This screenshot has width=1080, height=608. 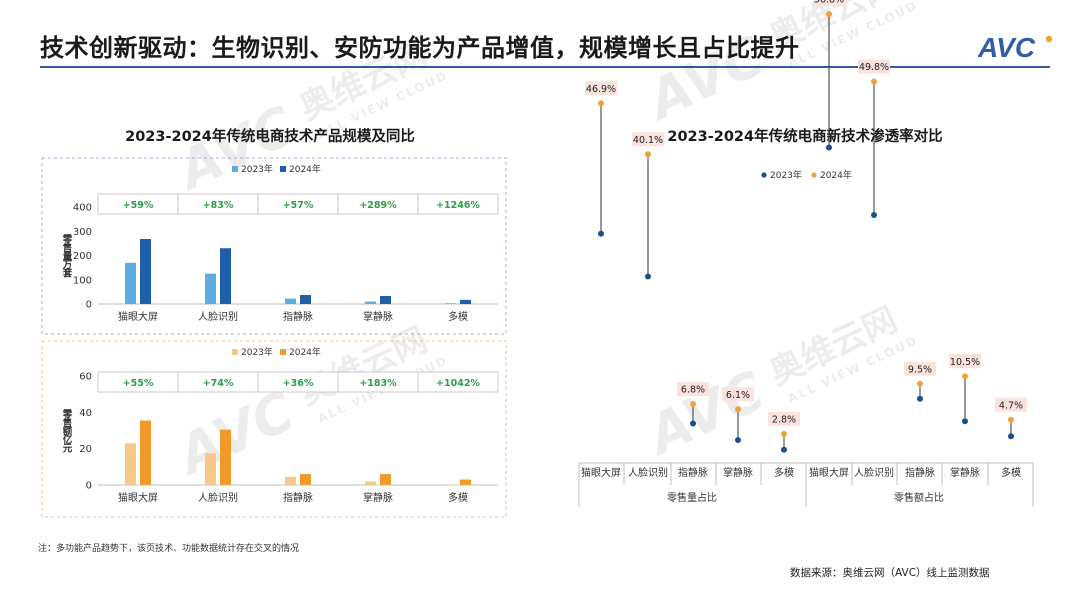 I want to click on growth-label: +83%, so click(x=218, y=205).